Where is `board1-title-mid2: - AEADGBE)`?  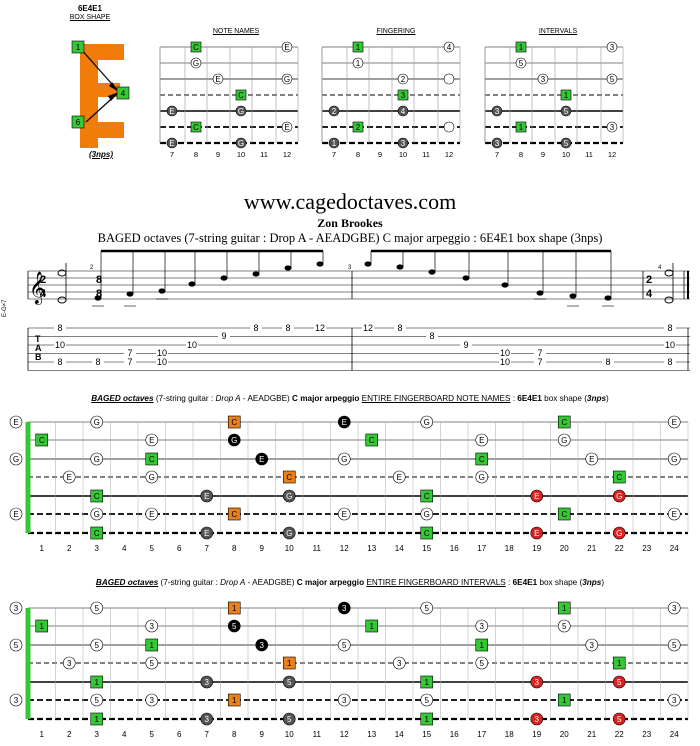
board1-title-mid2: - AEADGBE) is located at coordinates (266, 398).